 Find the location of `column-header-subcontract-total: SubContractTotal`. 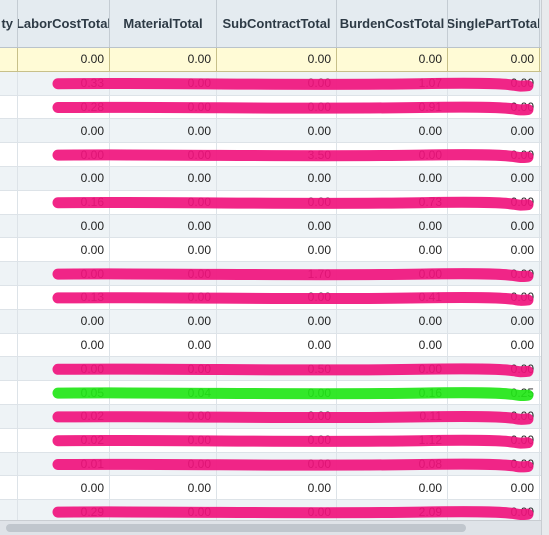

column-header-subcontract-total: SubContractTotal is located at coordinates (277, 23).